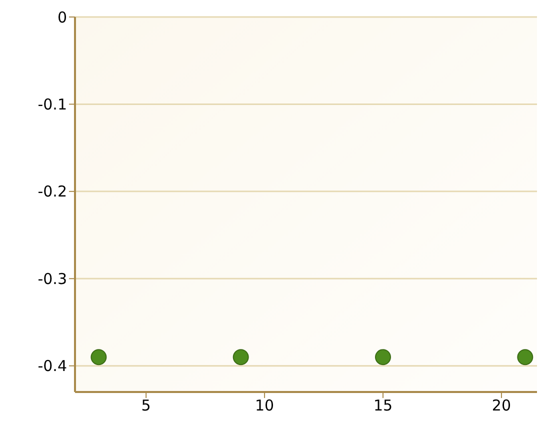 The width and height of the screenshot is (541, 434). What do you see at coordinates (383, 405) in the screenshot?
I see `x-tick-label: 15` at bounding box center [383, 405].